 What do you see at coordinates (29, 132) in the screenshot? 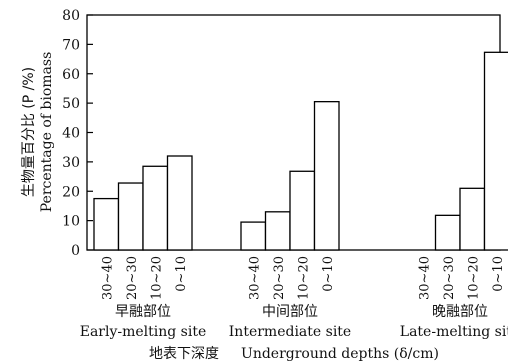
I see `y-axis-title-zh: 生物量百分比 (P /%)` at bounding box center [29, 132].